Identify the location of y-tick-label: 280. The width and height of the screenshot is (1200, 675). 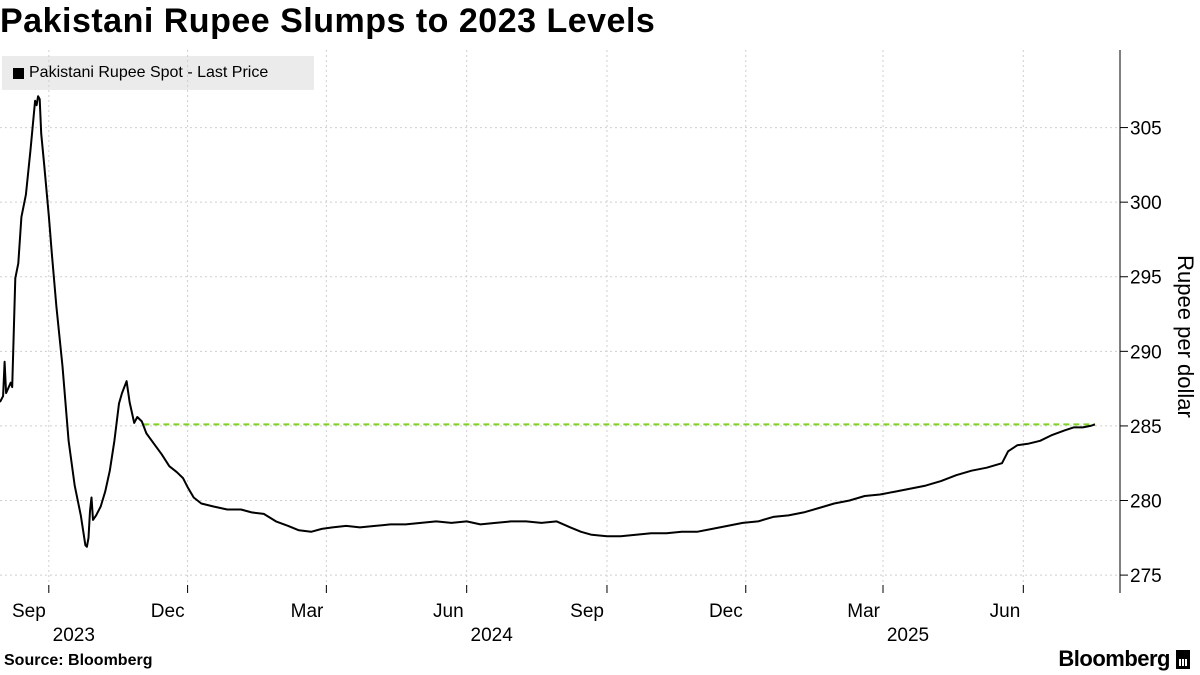
(1146, 502).